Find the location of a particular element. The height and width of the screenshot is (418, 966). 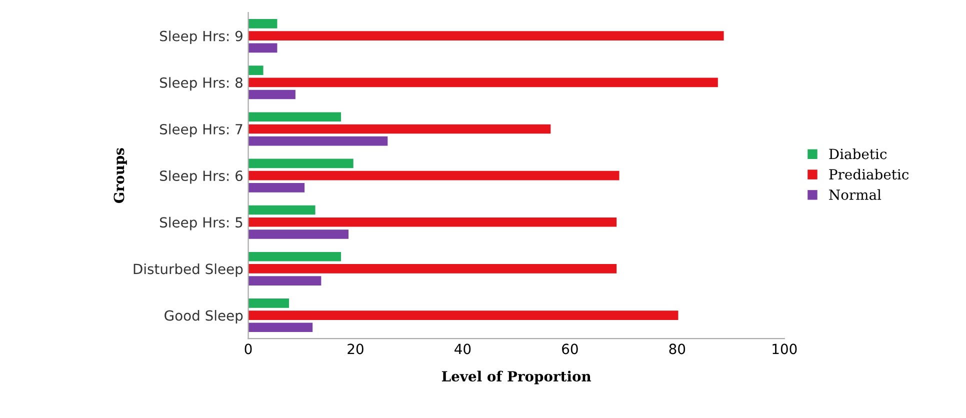

y-tick-label: Good Sleep is located at coordinates (203, 317).